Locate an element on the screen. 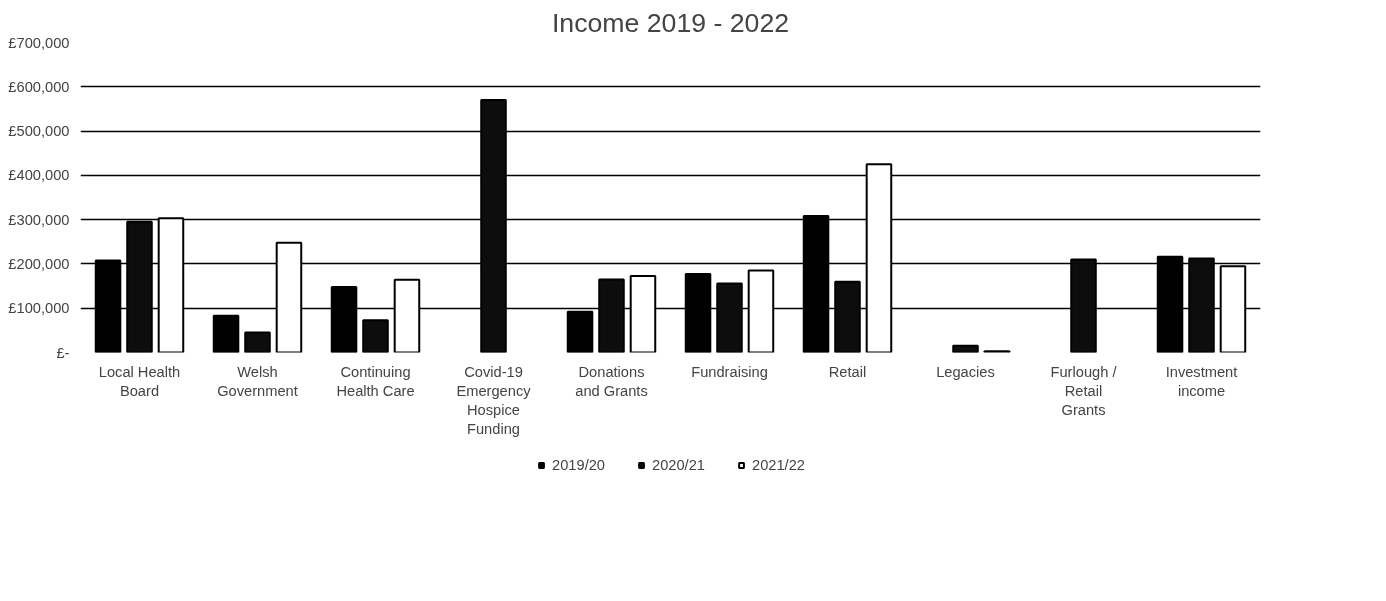  y-tick-label: £600,000 is located at coordinates (39, 86).